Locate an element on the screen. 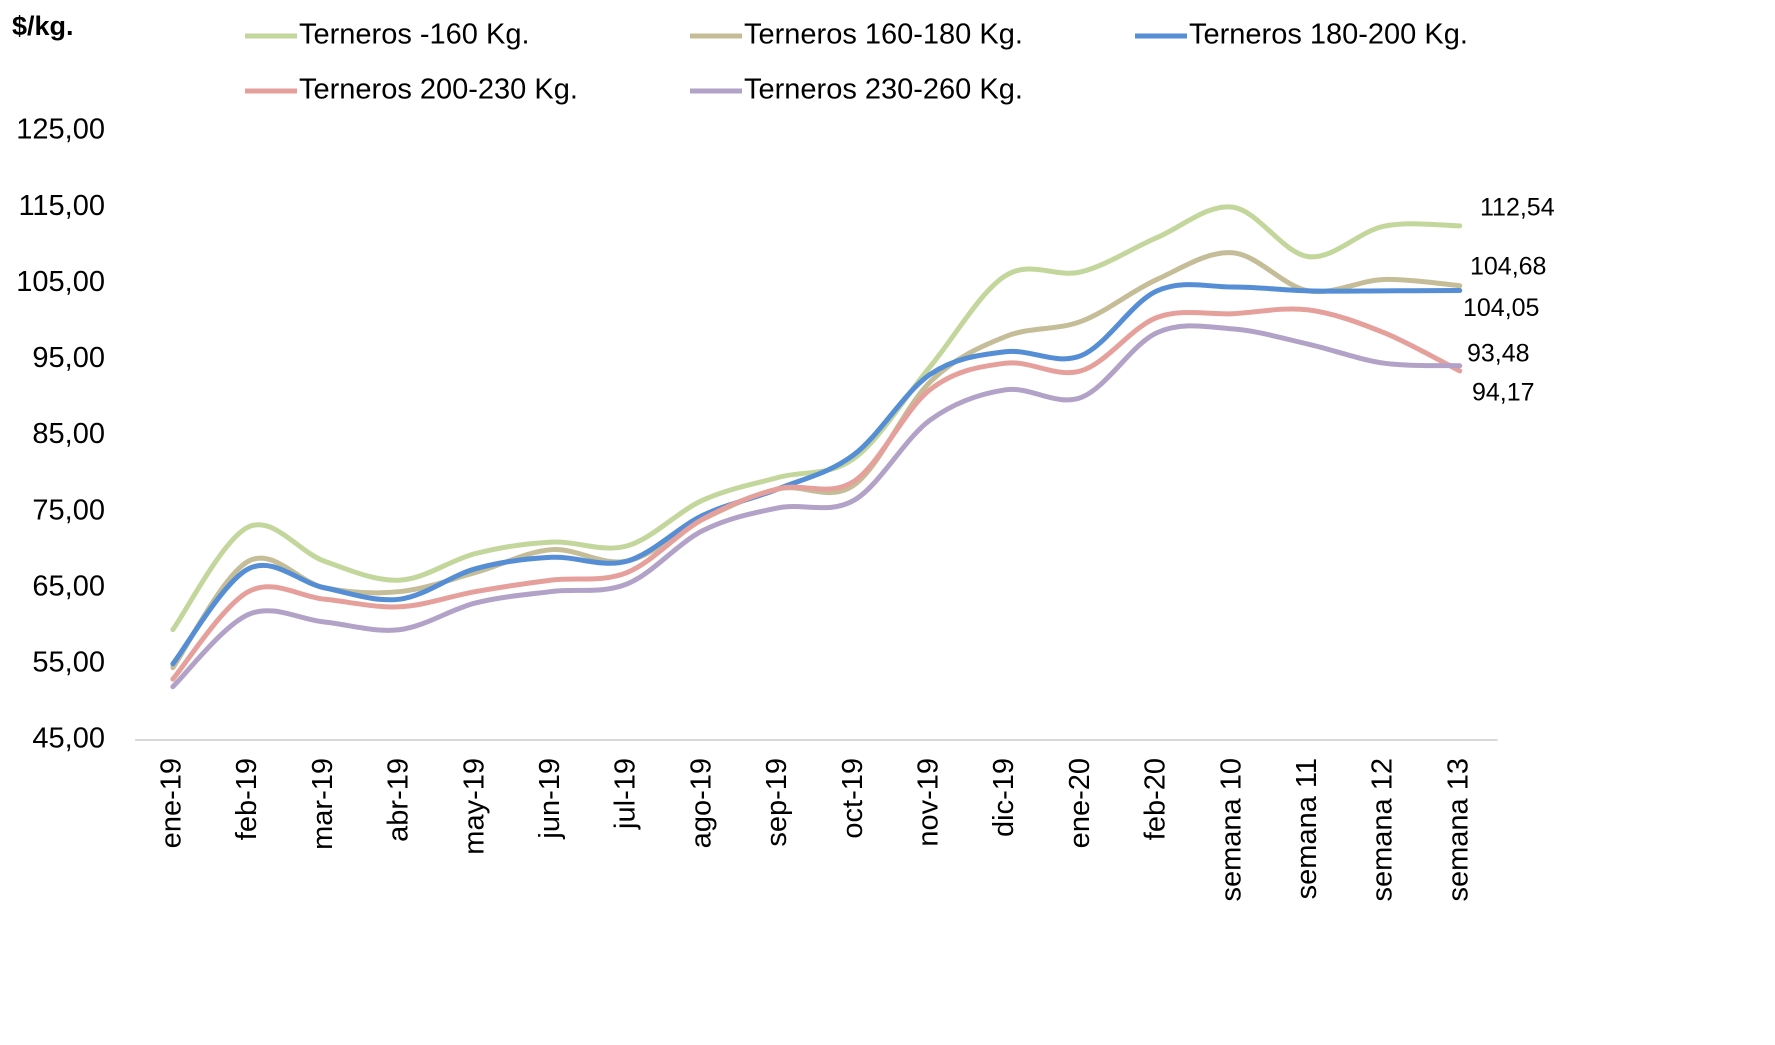 The image size is (1775, 1045). y-tick-label: 65,00 is located at coordinates (68, 586).